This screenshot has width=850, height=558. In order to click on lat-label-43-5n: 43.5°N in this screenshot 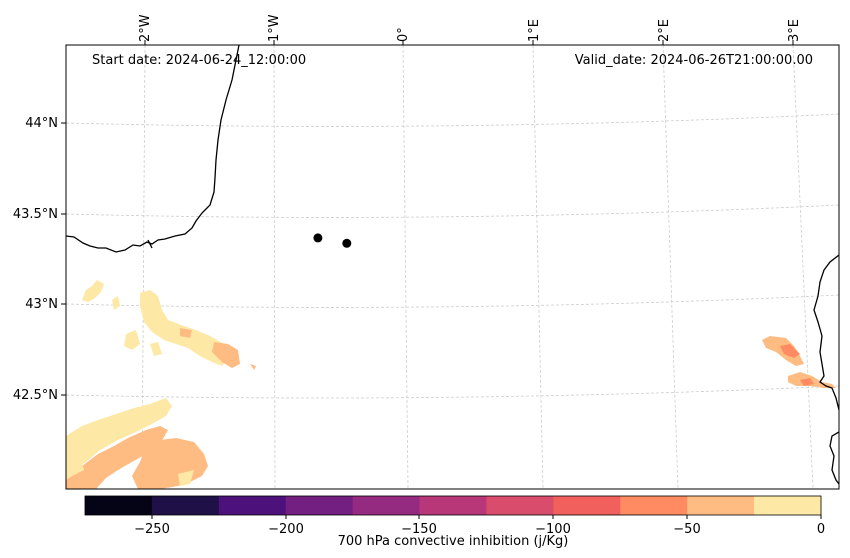, I will do `click(35, 214)`.